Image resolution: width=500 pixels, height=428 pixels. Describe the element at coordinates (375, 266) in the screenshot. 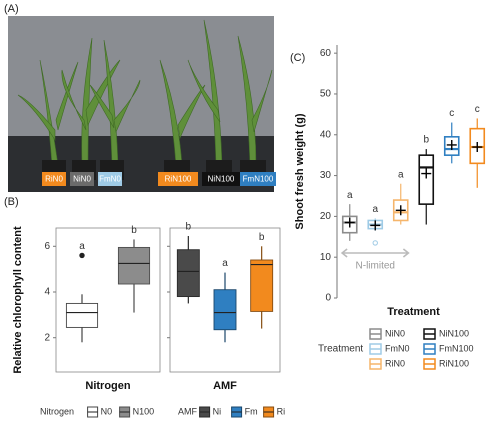

I see `annotation: N-limited` at that location.